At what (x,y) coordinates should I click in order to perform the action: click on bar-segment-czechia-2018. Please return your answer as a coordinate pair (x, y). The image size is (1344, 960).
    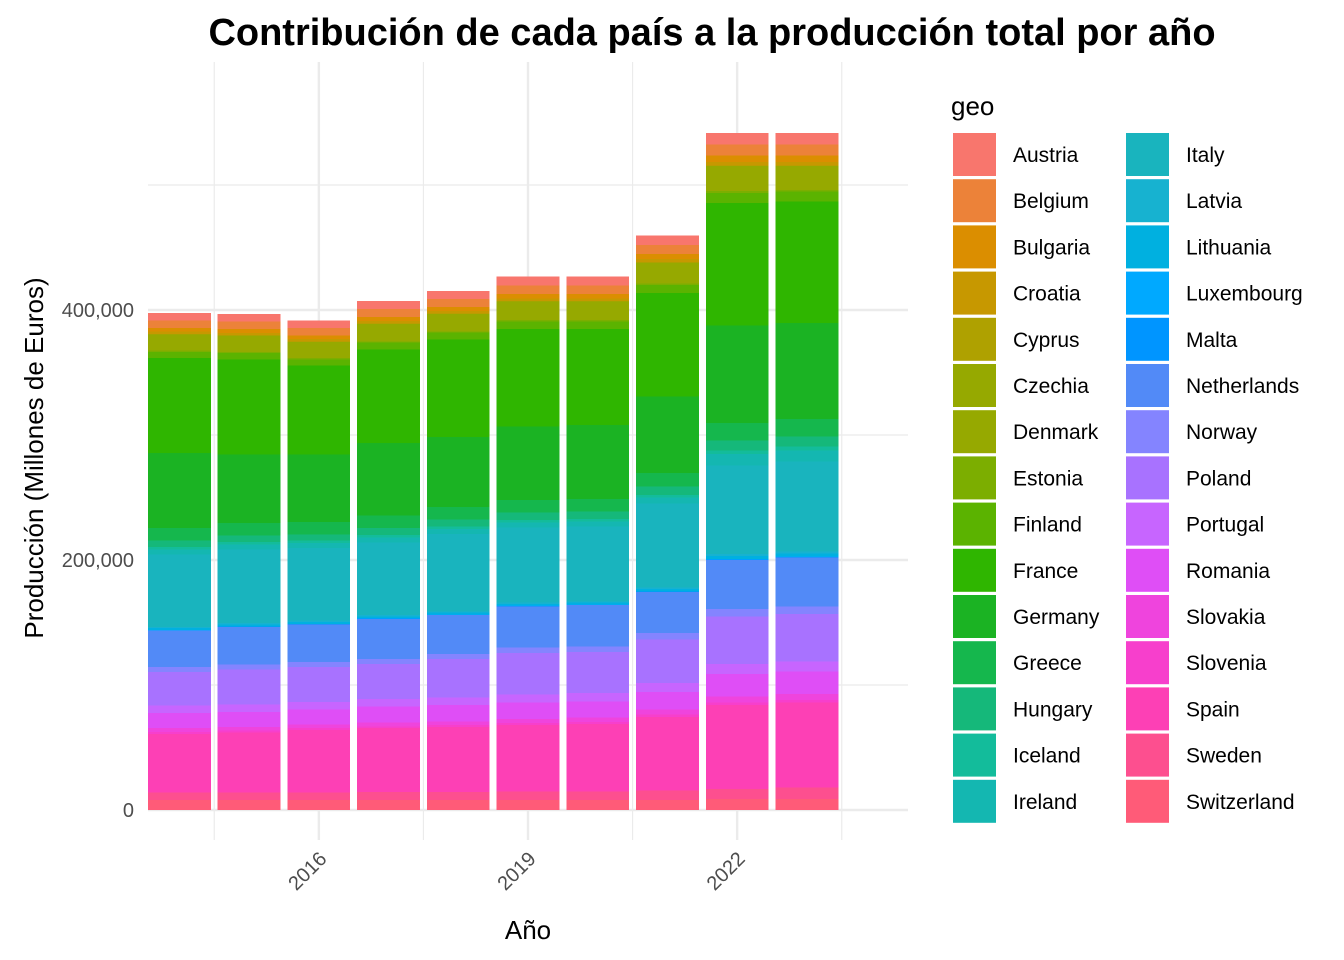
    Looking at the image, I should click on (458, 317).